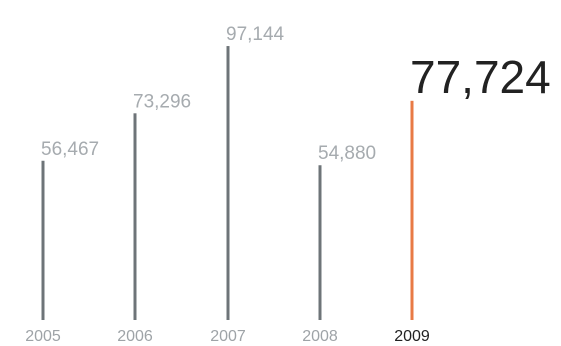 This screenshot has height=346, width=561. Describe the element at coordinates (135, 336) in the screenshot. I see `year-label-2006: 2006` at that location.